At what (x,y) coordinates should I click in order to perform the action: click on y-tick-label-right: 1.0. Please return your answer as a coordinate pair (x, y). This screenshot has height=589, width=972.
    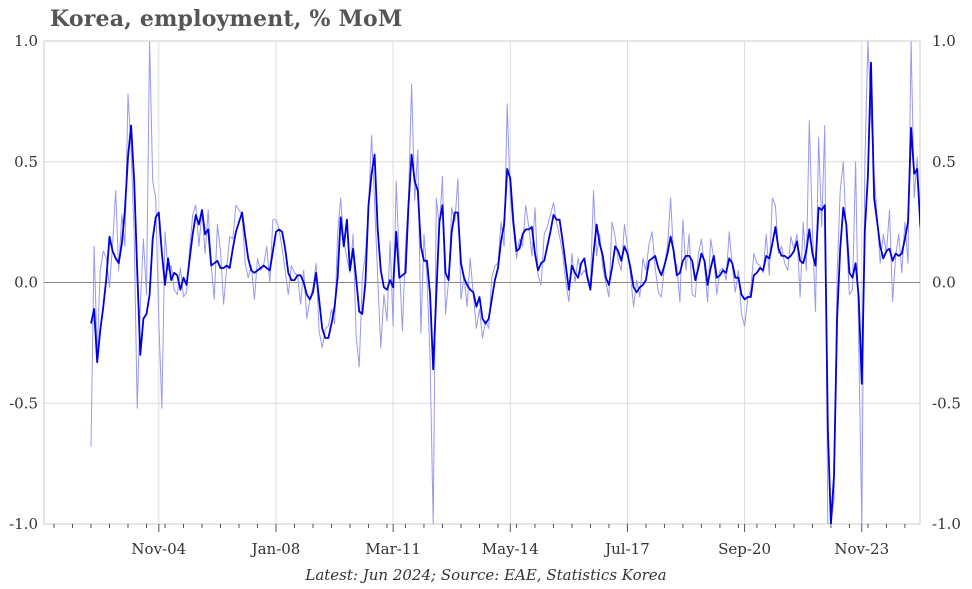
    Looking at the image, I should click on (944, 41).